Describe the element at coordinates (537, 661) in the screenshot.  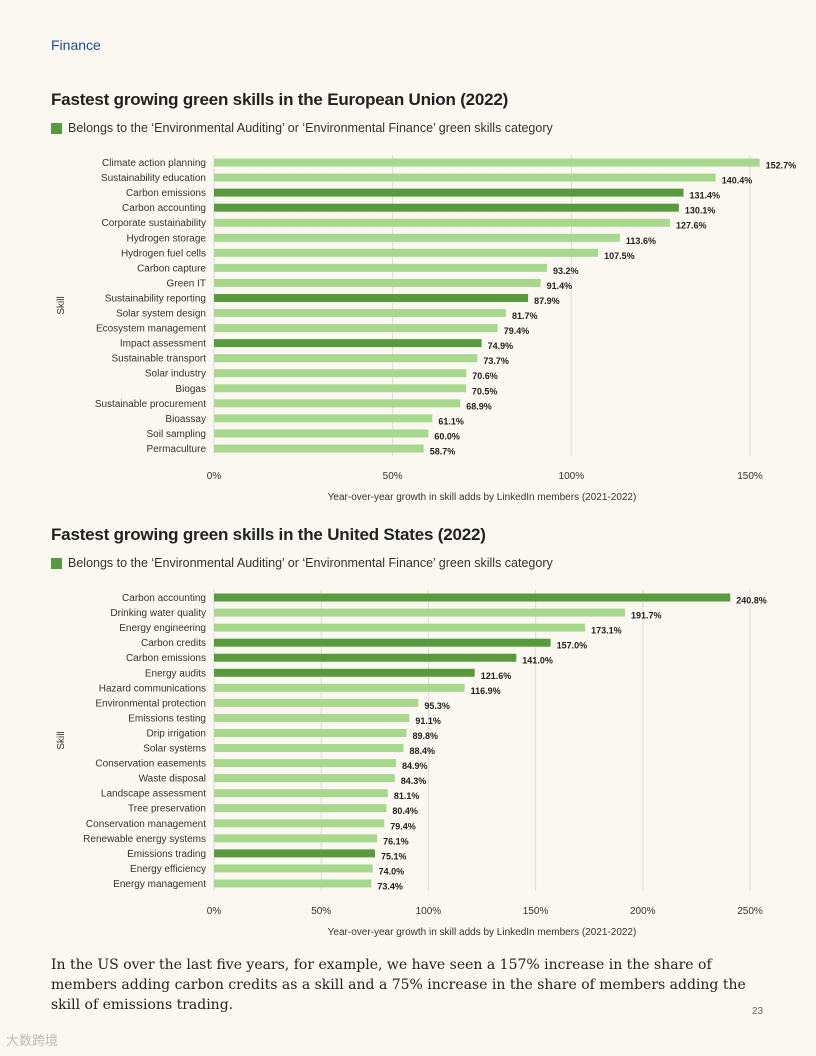
I see `value-label: 141.0%` at that location.